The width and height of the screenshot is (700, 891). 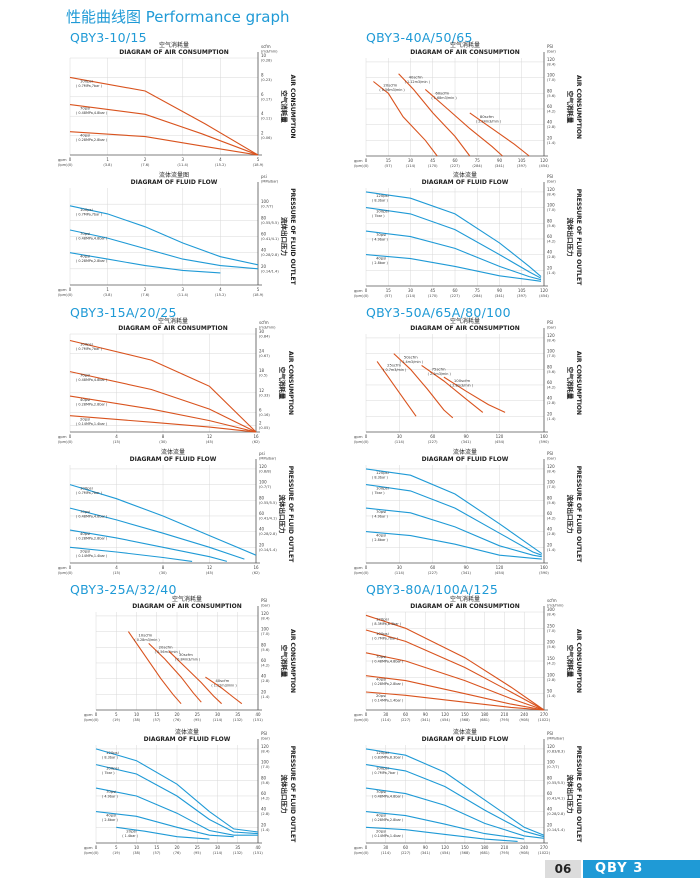 I want to click on y-tick-label: 100, so click(x=551, y=674).